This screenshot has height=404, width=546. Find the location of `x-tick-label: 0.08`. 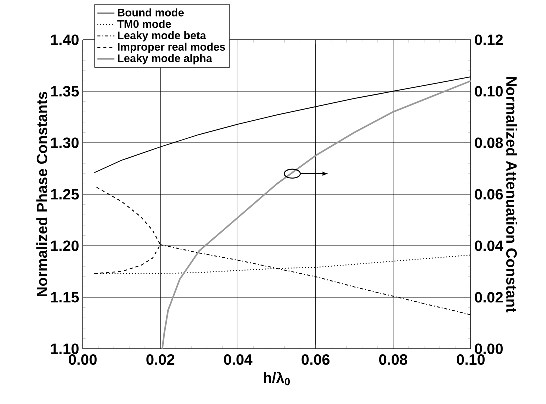

x-tick-label: 0.08 is located at coordinates (393, 360).